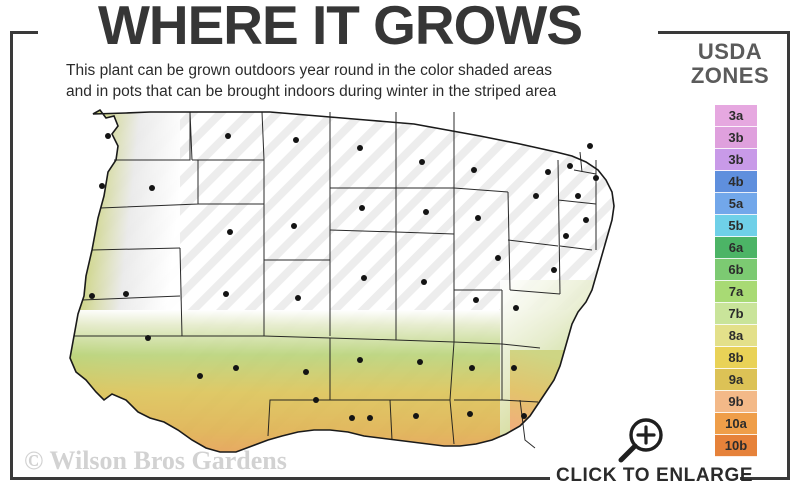 The image size is (800, 500). I want to click on frame-border-left, so click(11, 255).